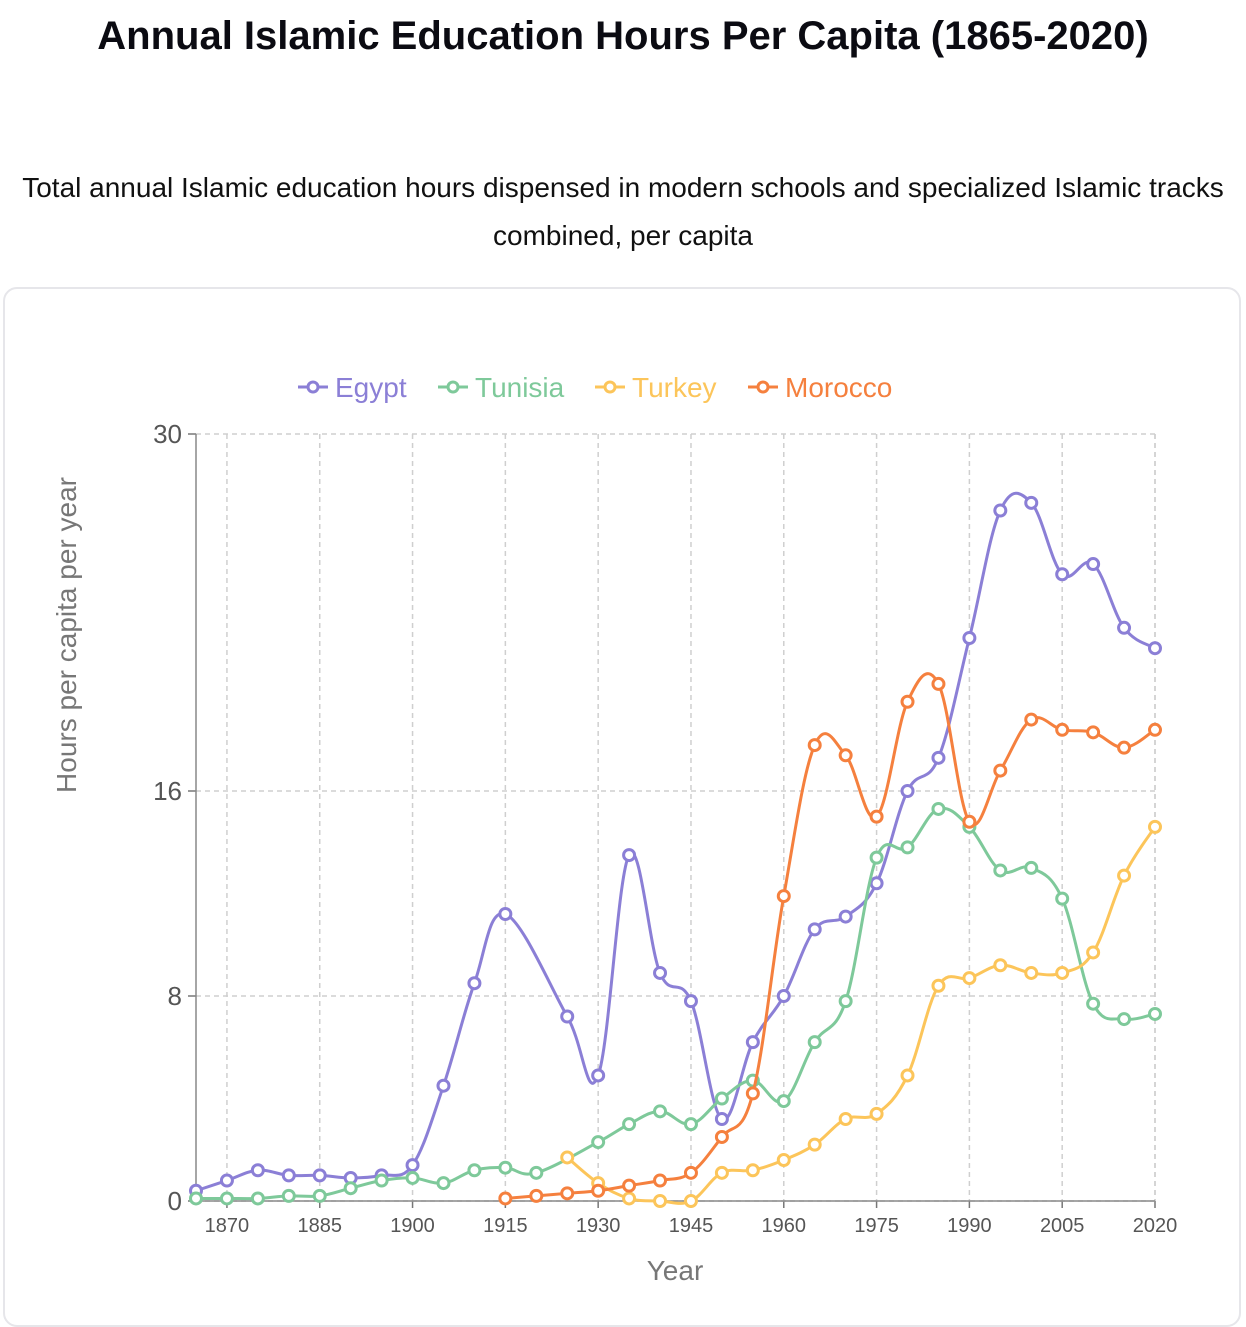 This screenshot has width=1246, height=1327. What do you see at coordinates (763, 387) in the screenshot?
I see `legend-swatch-marker-morocco` at bounding box center [763, 387].